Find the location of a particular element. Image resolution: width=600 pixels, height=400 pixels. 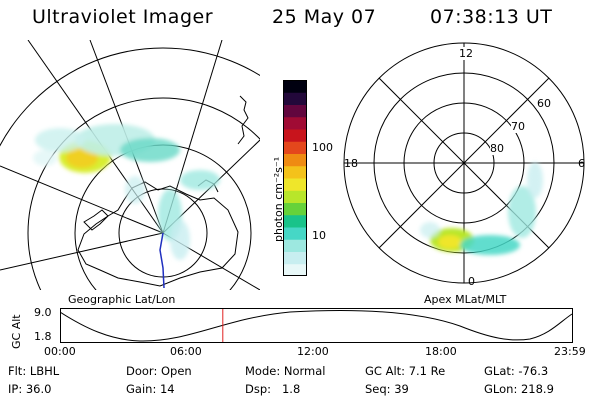

glat-status: GLat: -76.3 is located at coordinates (516, 371).